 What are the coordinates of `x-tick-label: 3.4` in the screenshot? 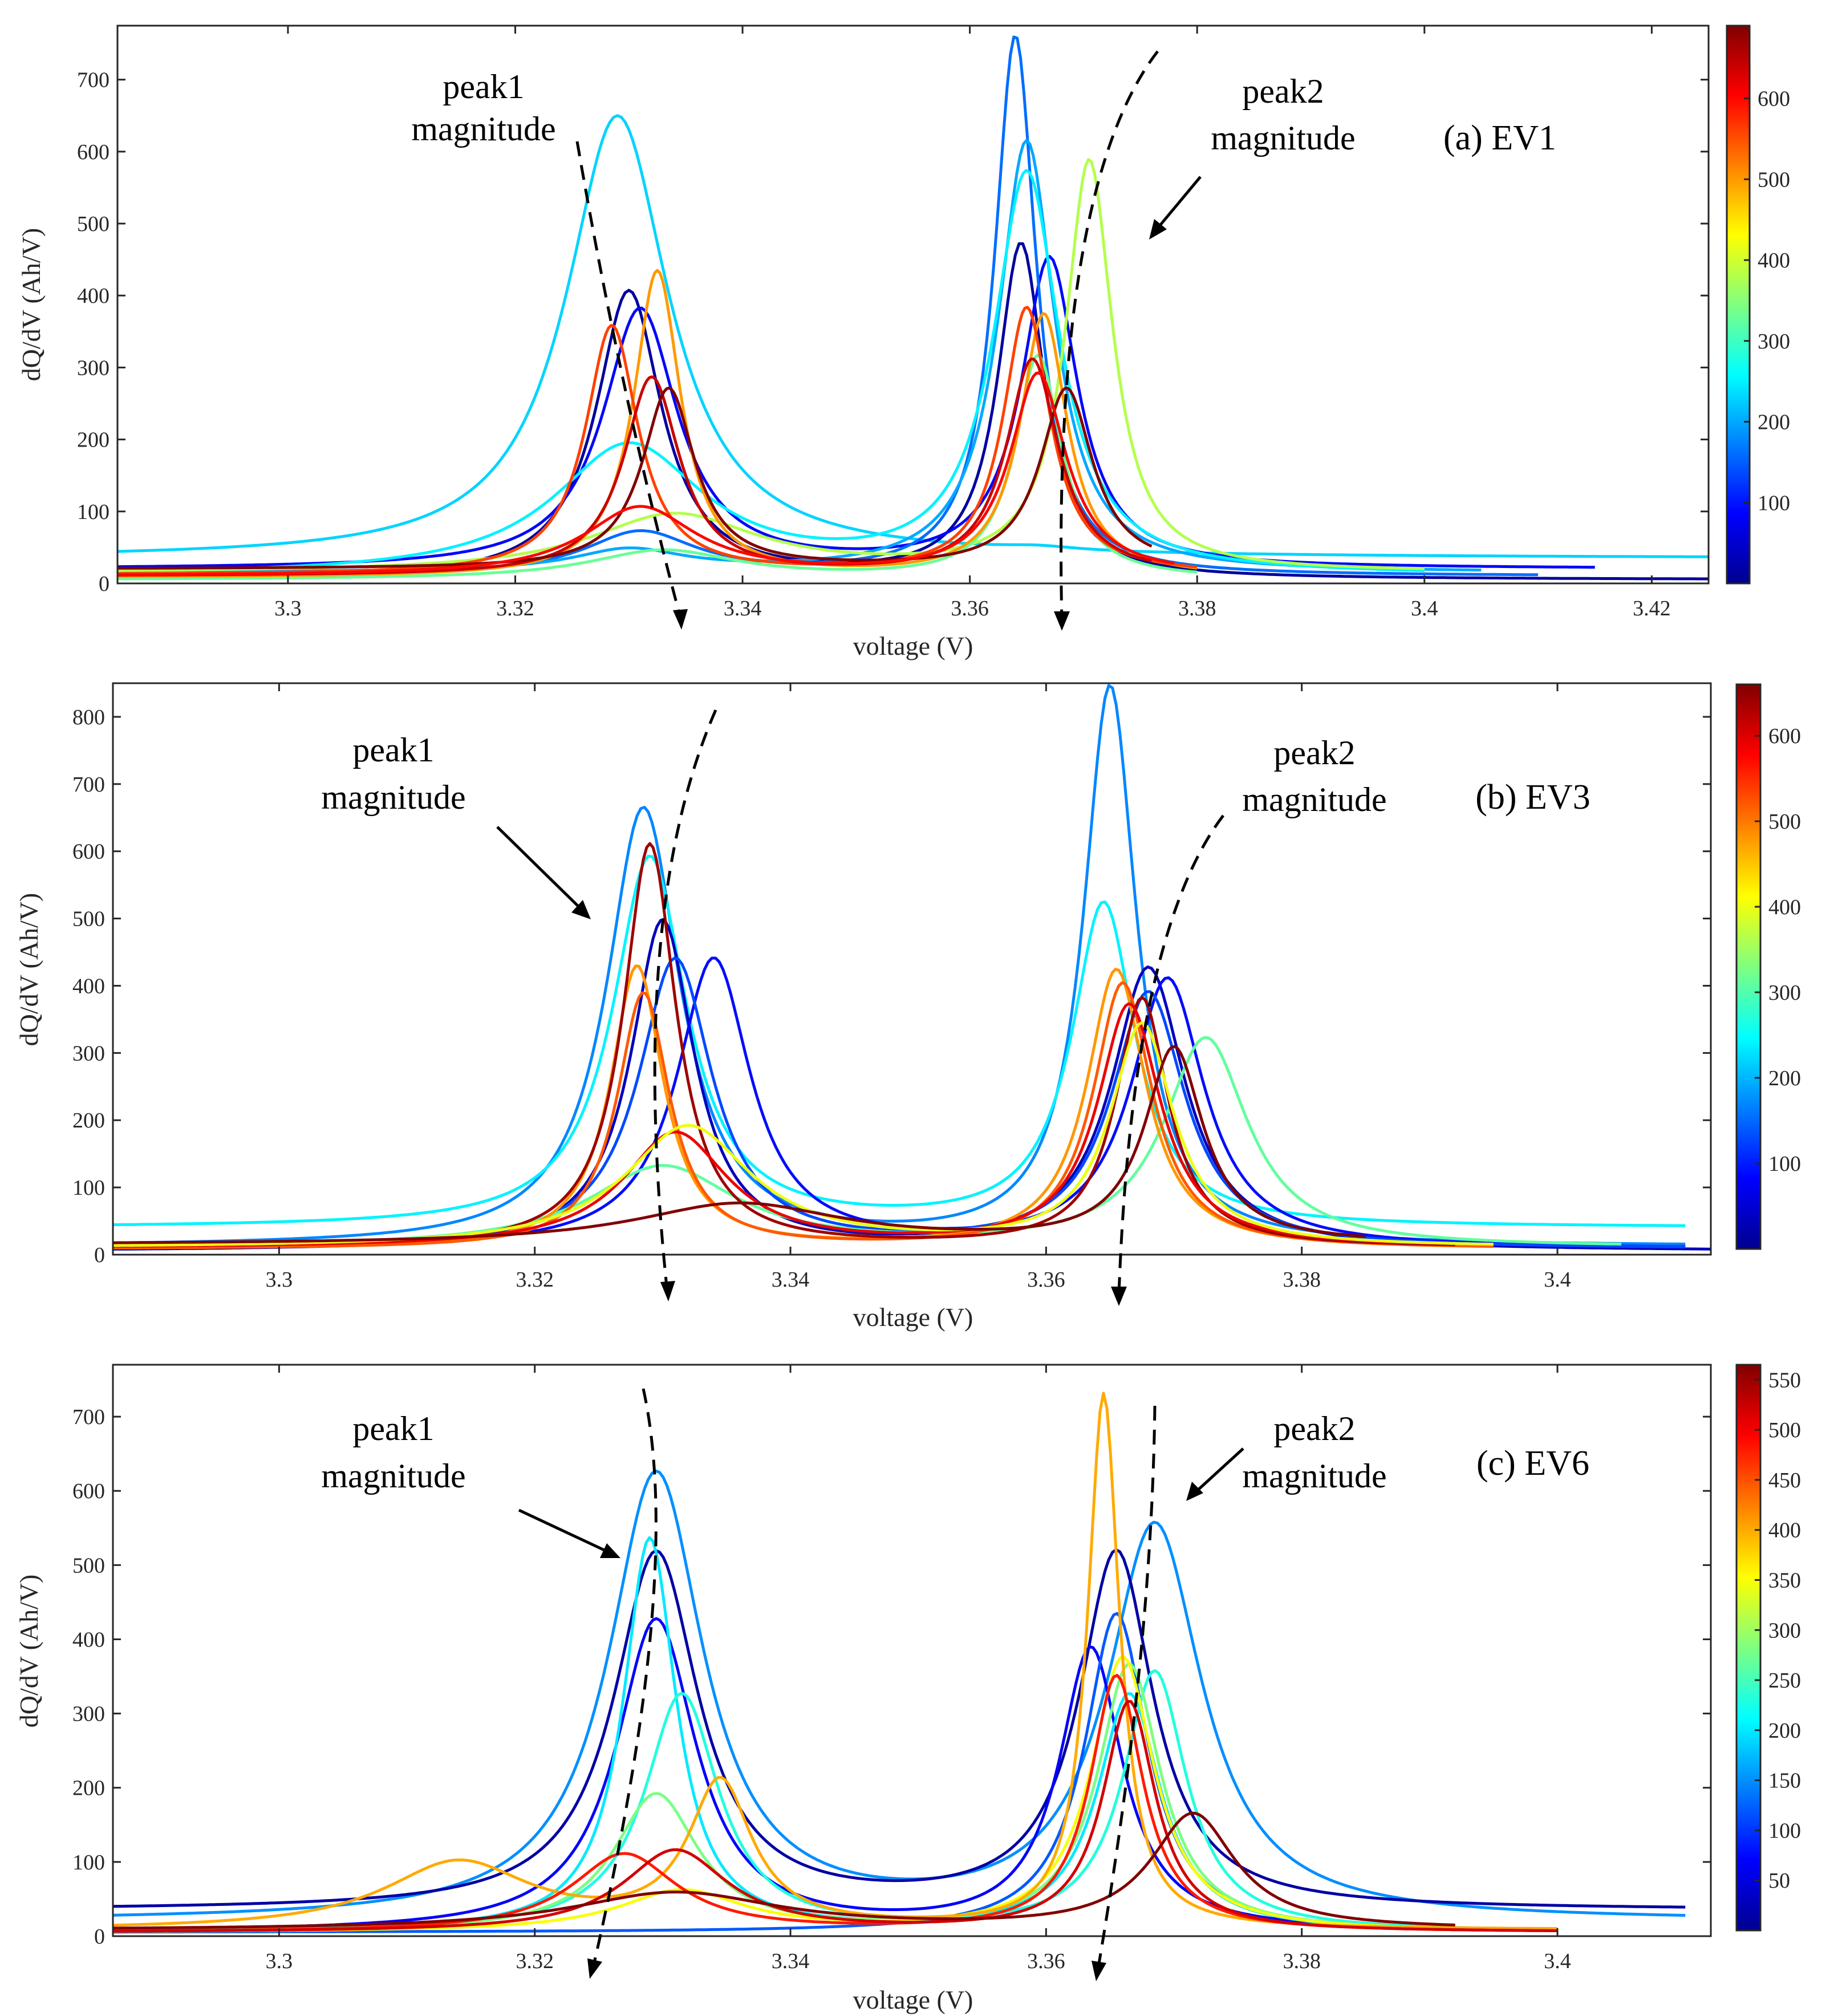 It's located at (1424, 608).